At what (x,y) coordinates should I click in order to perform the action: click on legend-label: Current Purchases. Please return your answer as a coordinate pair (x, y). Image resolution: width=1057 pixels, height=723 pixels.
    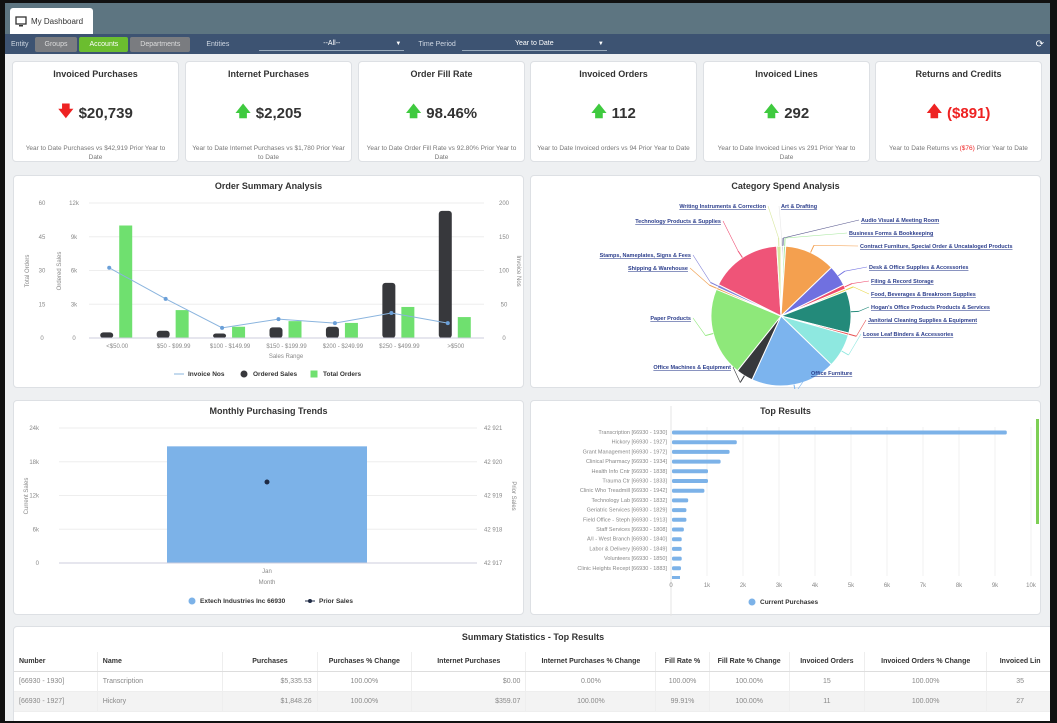
    Looking at the image, I should click on (789, 602).